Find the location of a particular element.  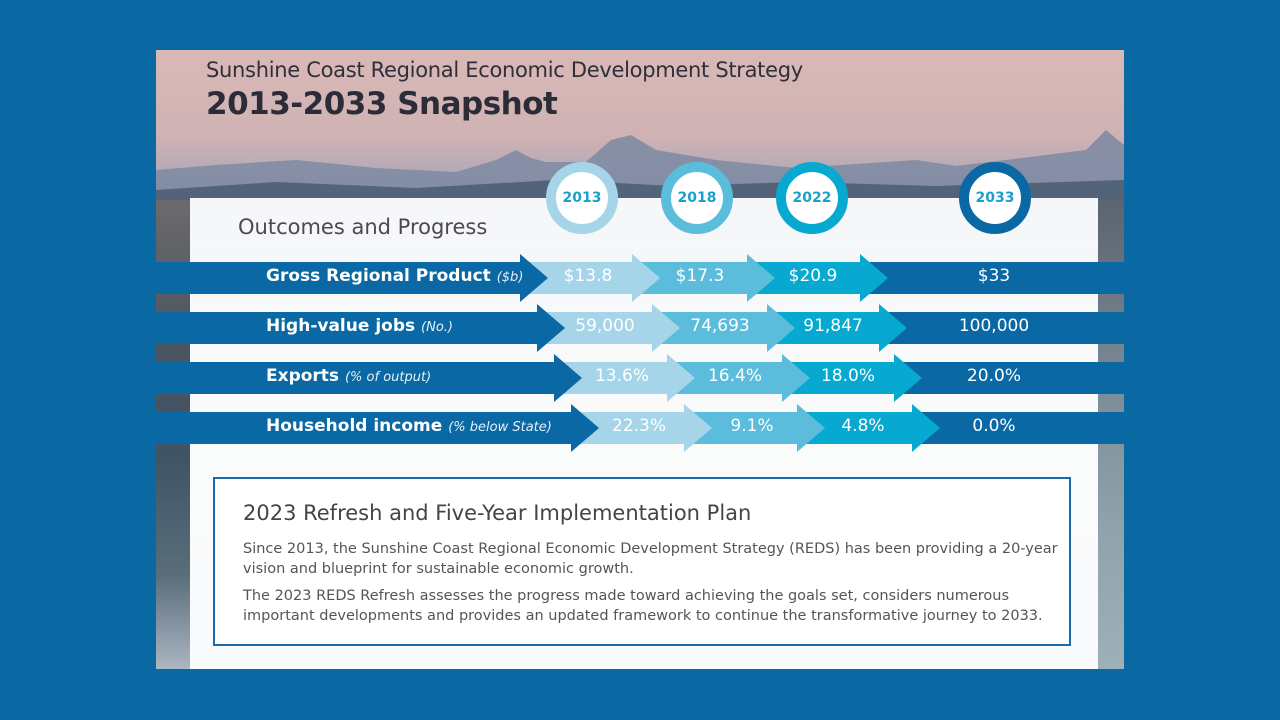

metric-name: Exports is located at coordinates (303, 376).